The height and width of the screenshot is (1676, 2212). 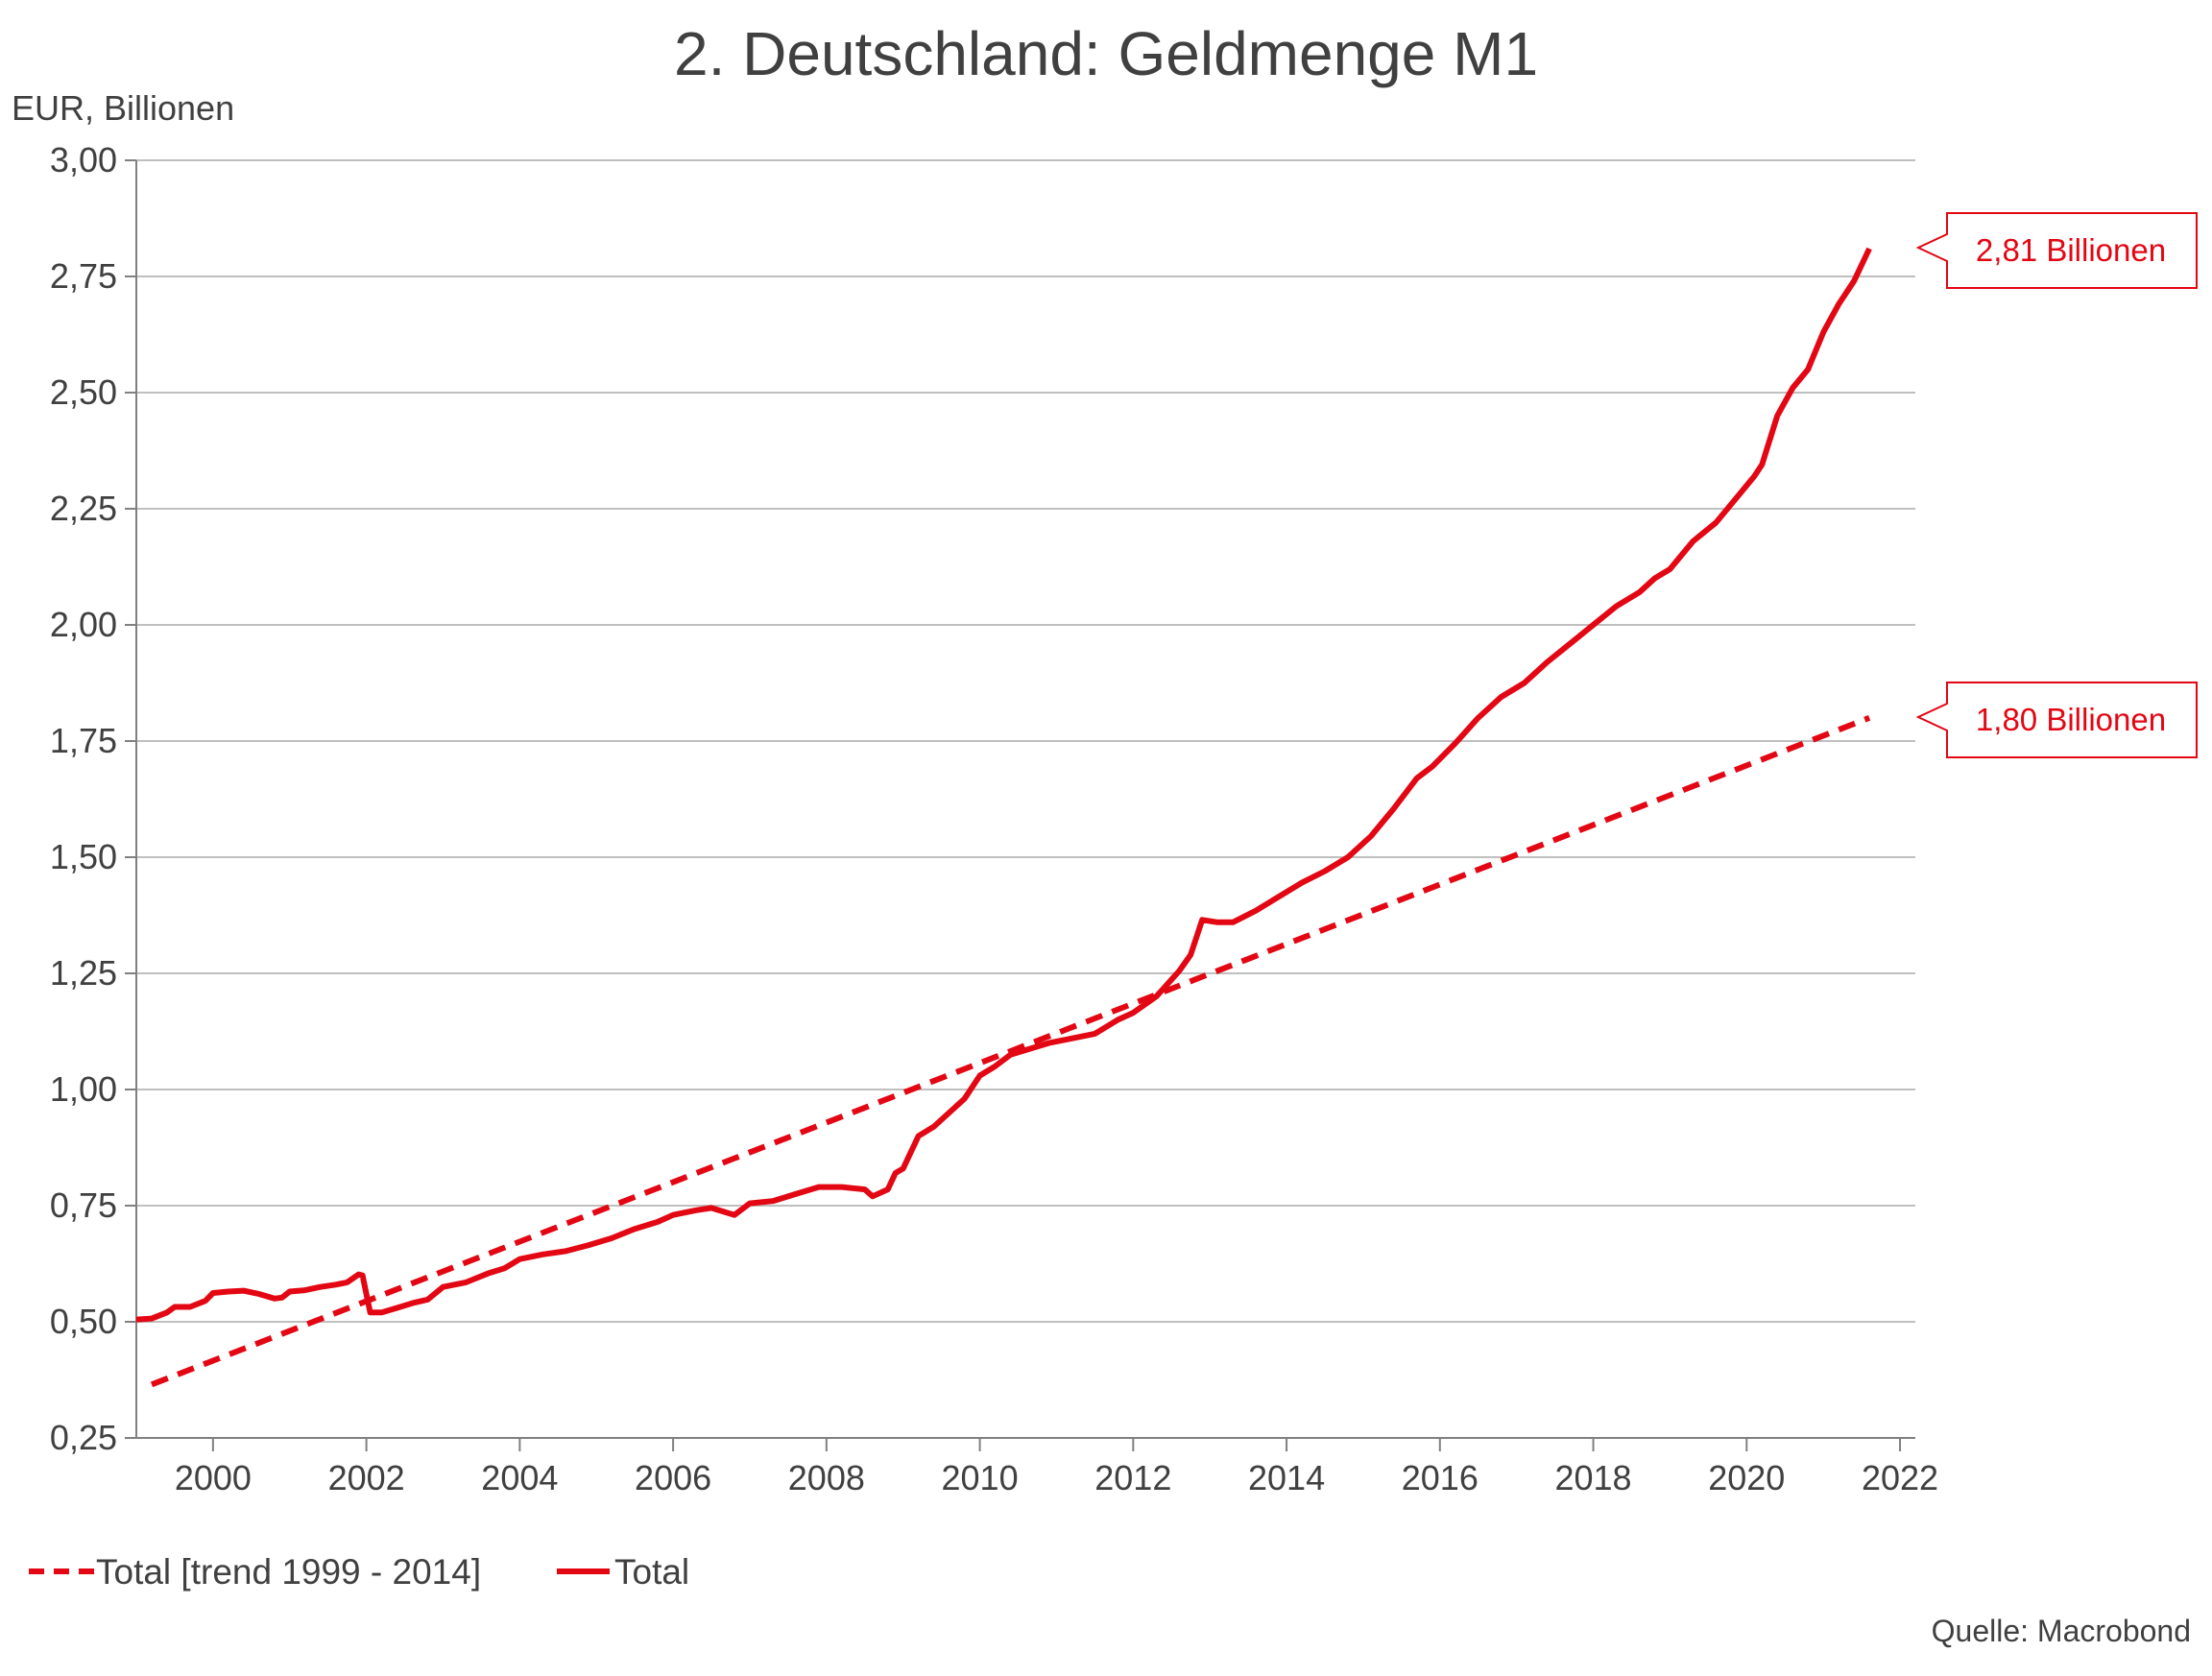 I want to click on y-tick-label: 0,25, so click(x=83, y=1437).